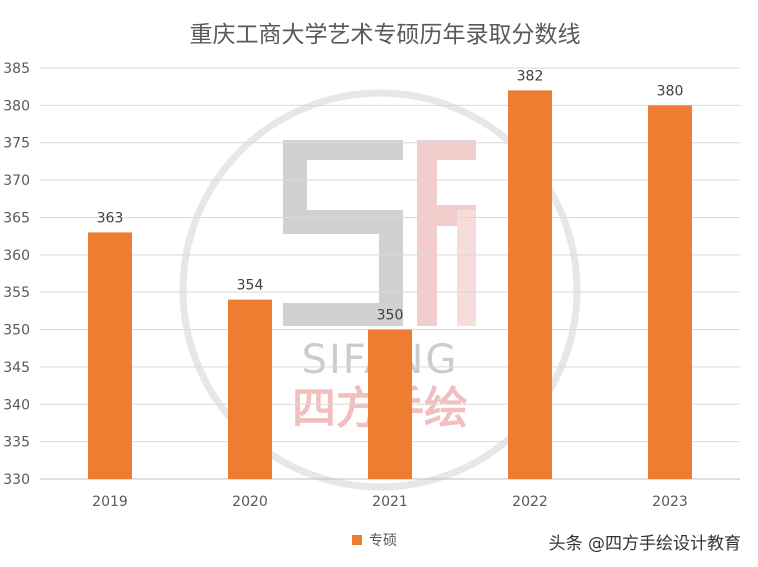  Describe the element at coordinates (530, 76) in the screenshot. I see `data-label-2022: 382` at that location.